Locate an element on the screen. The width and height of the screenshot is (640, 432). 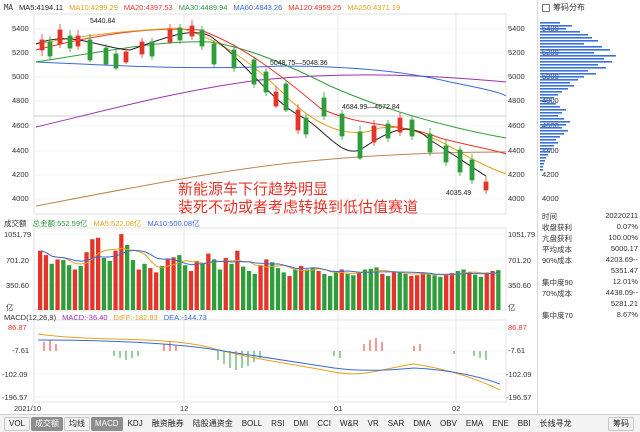
tab-9: DMI is located at coordinates (301, 423).